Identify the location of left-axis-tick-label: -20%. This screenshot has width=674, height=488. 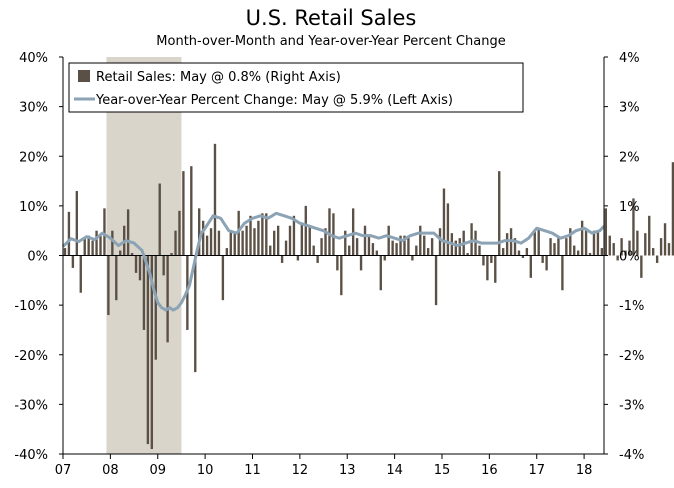
(31, 356).